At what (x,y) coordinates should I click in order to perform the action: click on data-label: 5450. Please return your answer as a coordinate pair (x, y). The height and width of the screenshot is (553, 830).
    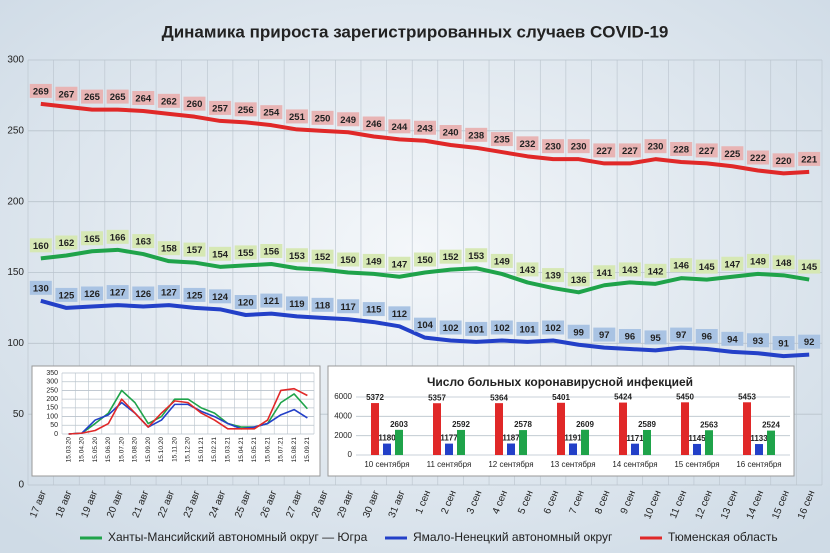
    Looking at the image, I should click on (685, 396).